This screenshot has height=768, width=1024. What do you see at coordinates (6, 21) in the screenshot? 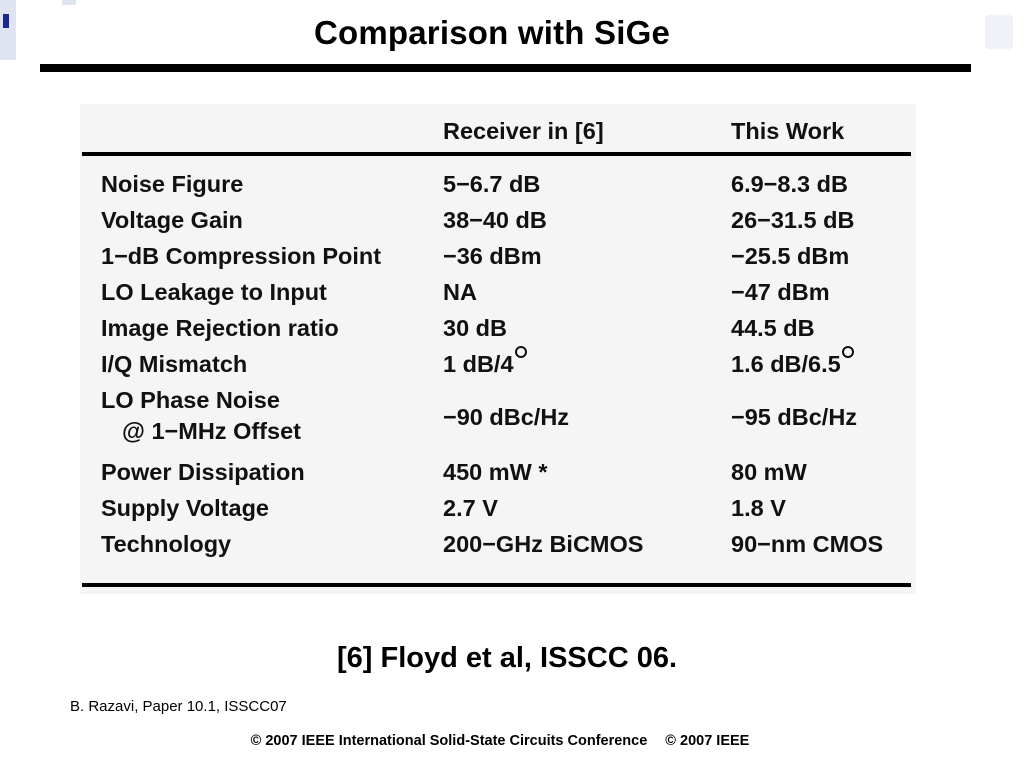
I see `corner-chip` at bounding box center [6, 21].